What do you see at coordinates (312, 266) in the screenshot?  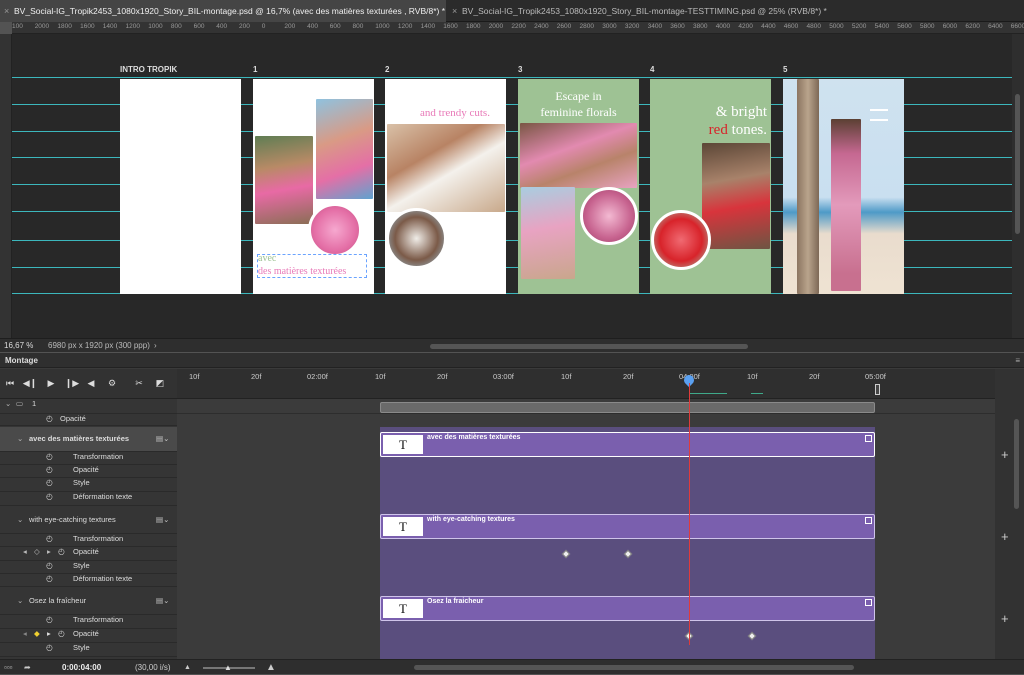 I see `text-selection-box` at bounding box center [312, 266].